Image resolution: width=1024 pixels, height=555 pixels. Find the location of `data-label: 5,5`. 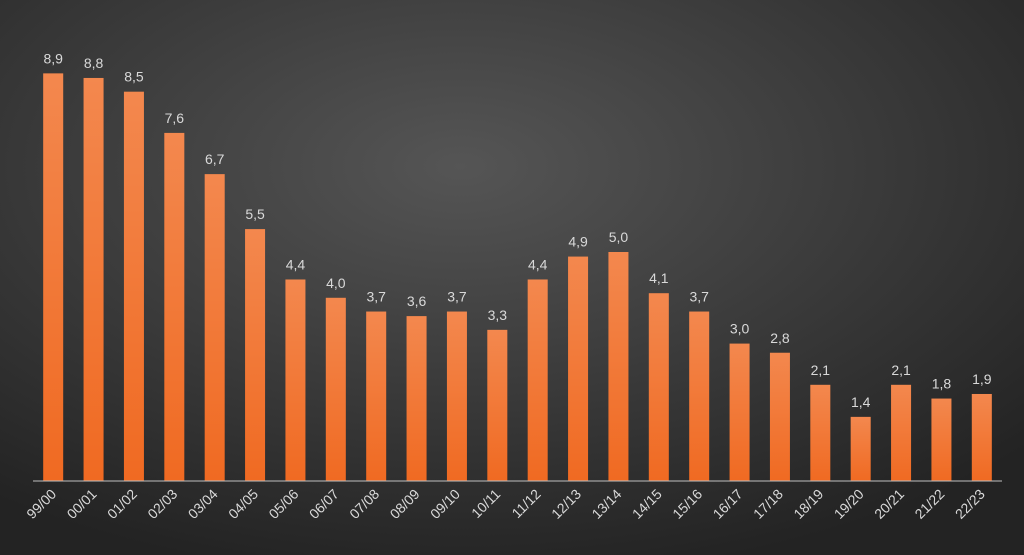

data-label: 5,5 is located at coordinates (255, 214).